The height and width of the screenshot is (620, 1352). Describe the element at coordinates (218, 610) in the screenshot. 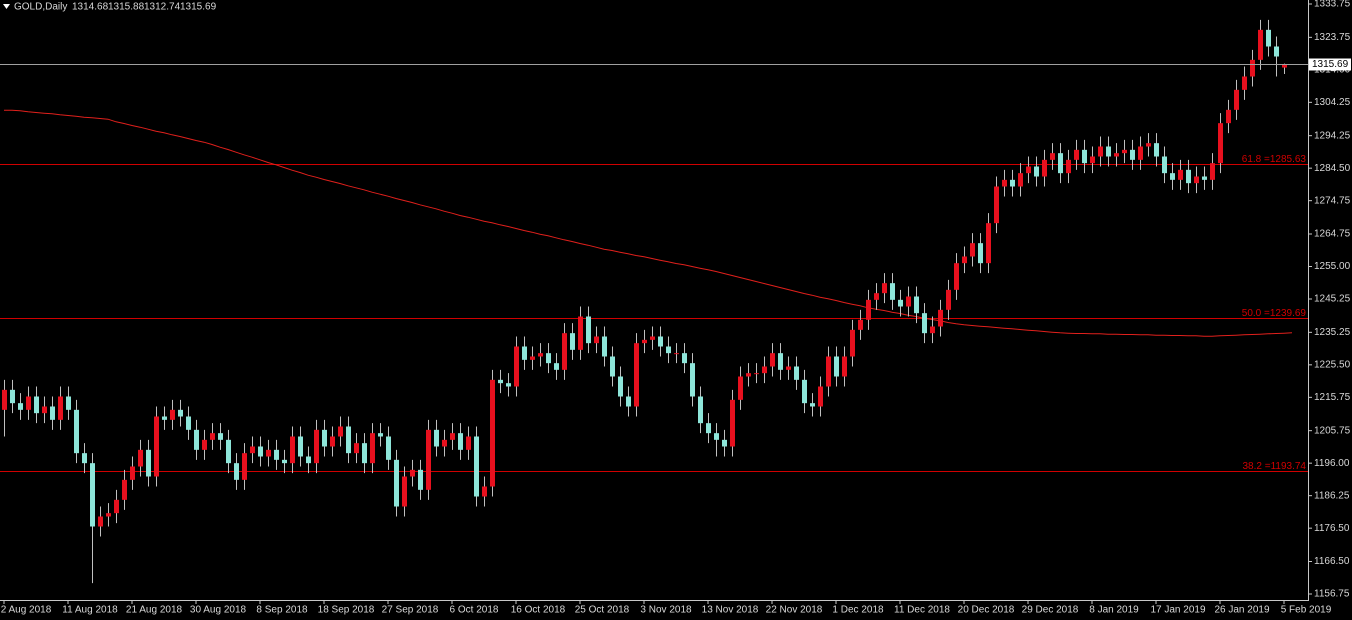

I see `x-tick-label: 30 Aug 2018` at that location.